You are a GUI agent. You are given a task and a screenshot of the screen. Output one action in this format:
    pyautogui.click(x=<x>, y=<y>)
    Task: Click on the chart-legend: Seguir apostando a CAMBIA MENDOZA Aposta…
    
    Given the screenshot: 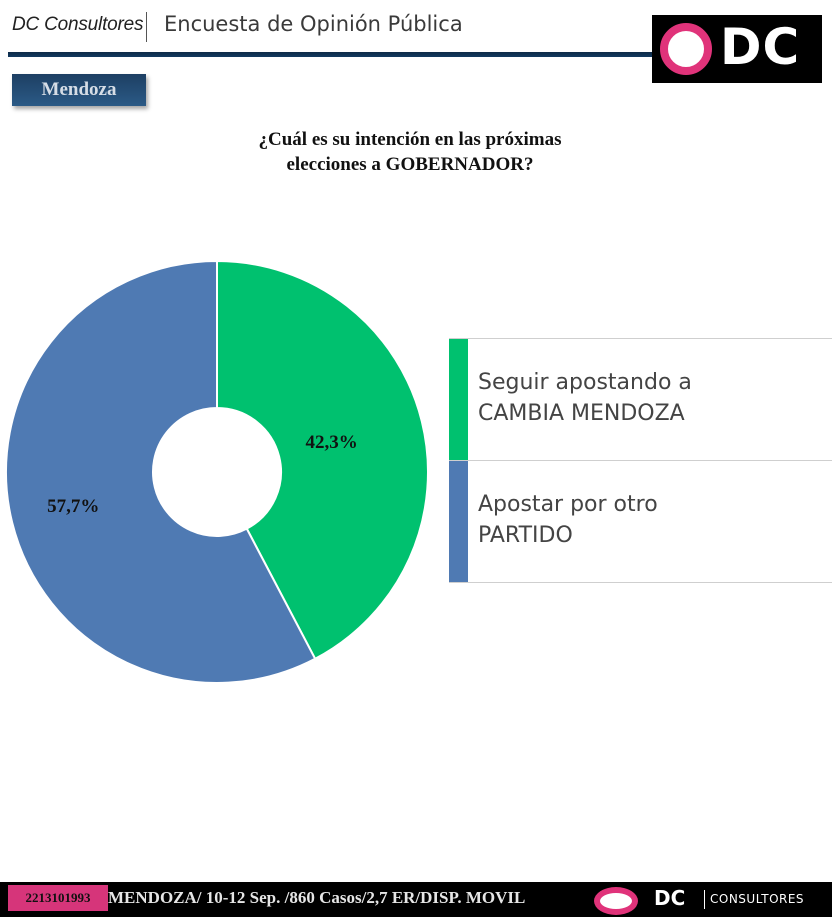 What is the action you would take?
    pyautogui.click(x=640, y=460)
    